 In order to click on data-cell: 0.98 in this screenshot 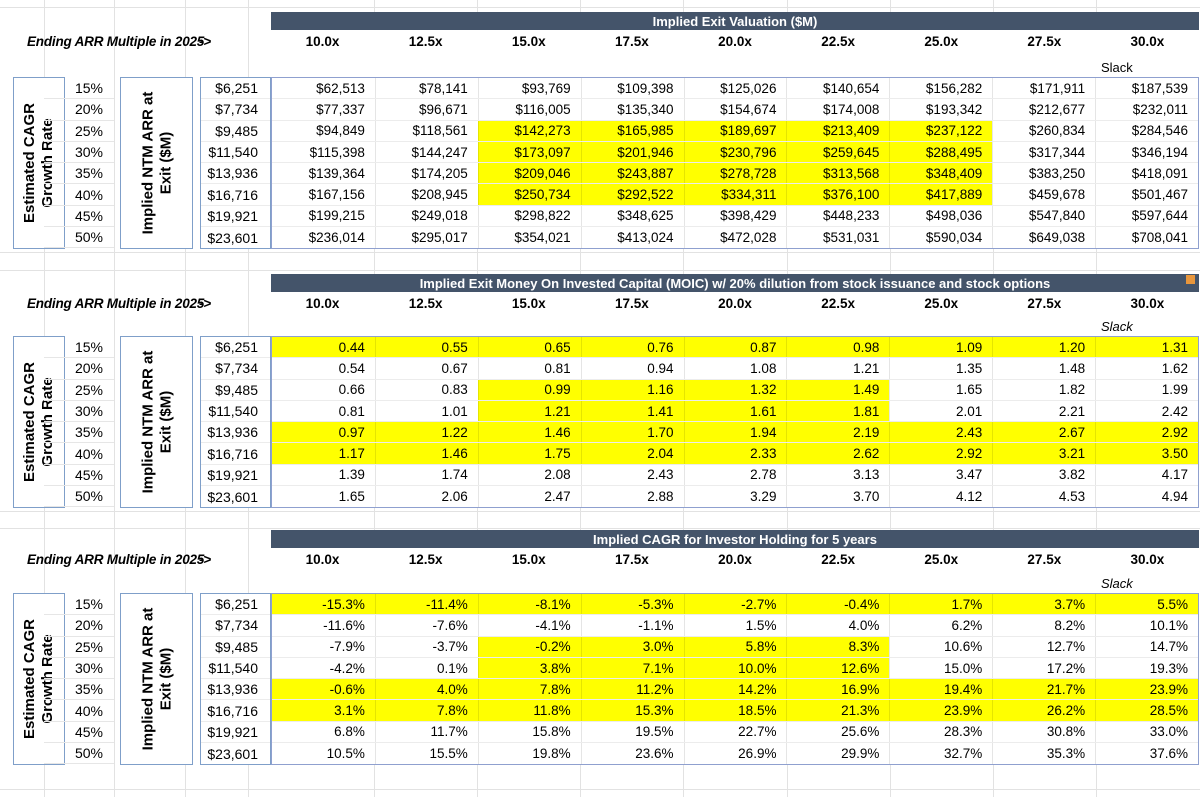, I will do `click(838, 347)`.